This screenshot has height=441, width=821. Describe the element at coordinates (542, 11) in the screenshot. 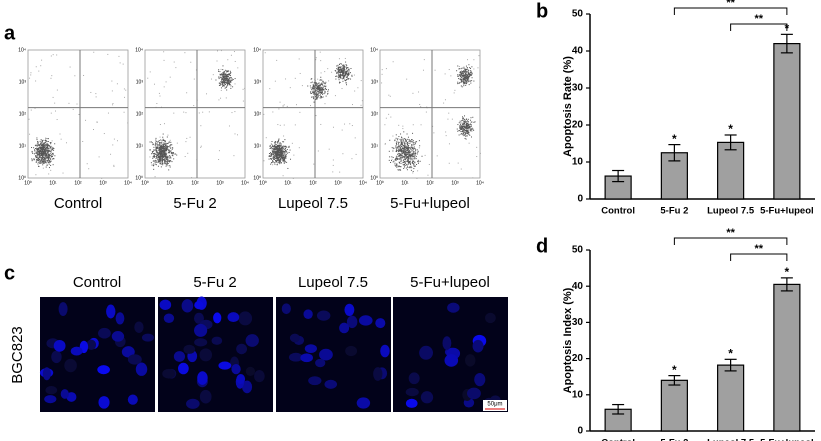

I see `panel-label: b` at that location.